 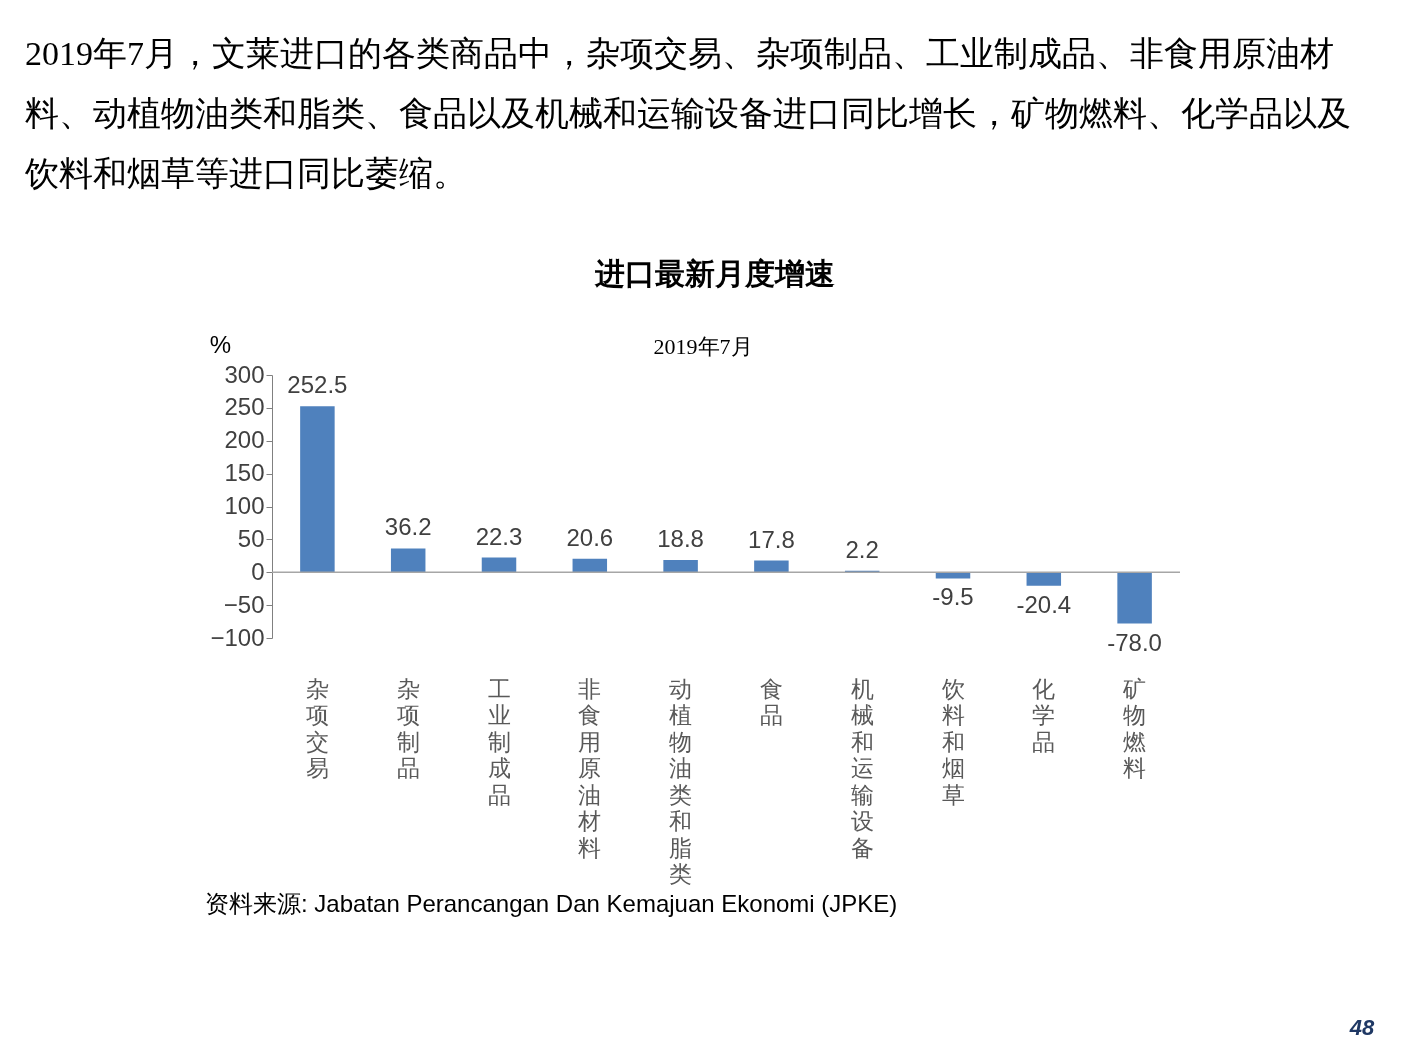 What do you see at coordinates (499, 741) in the screenshot?
I see `x-tick-label: 工业制成品` at bounding box center [499, 741].